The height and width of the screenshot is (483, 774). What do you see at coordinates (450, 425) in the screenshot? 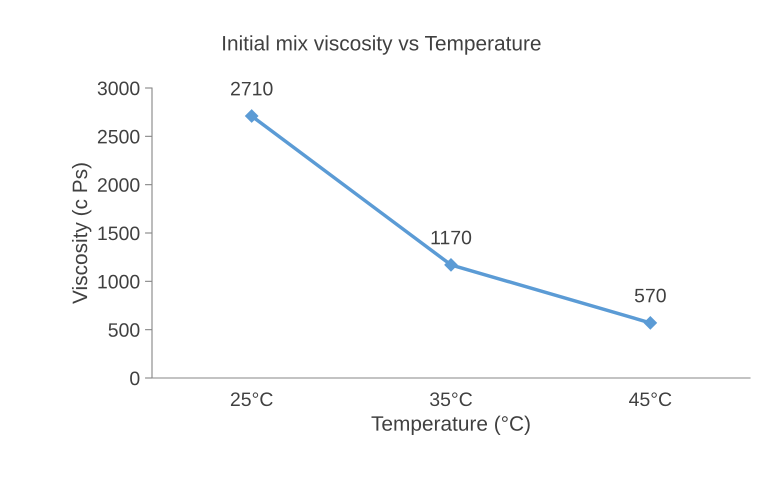
I see `x-axis-title: Temperature (°C)` at bounding box center [450, 425].